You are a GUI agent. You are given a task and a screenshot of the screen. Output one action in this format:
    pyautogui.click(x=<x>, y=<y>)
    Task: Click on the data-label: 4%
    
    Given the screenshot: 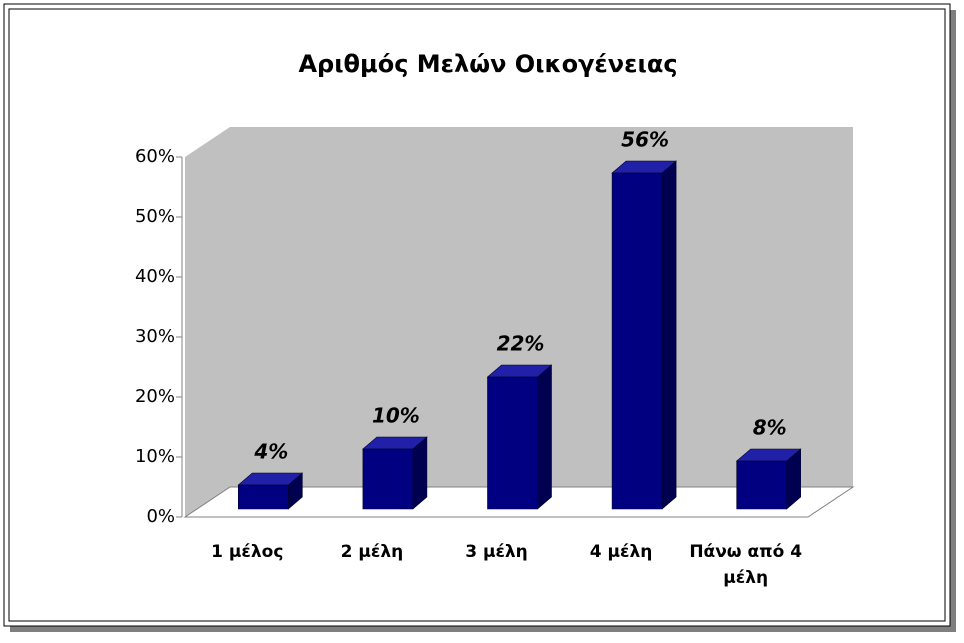 What is the action you would take?
    pyautogui.click(x=270, y=452)
    